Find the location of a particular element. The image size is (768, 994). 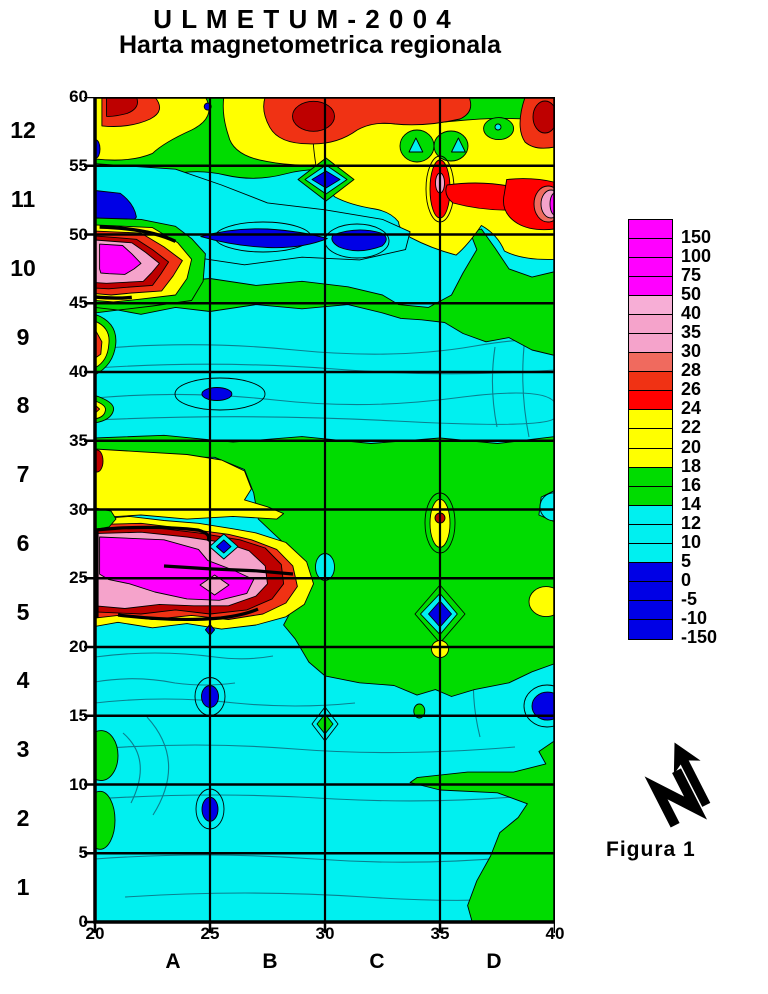

legend-level-label: 5 is located at coordinates (686, 561).